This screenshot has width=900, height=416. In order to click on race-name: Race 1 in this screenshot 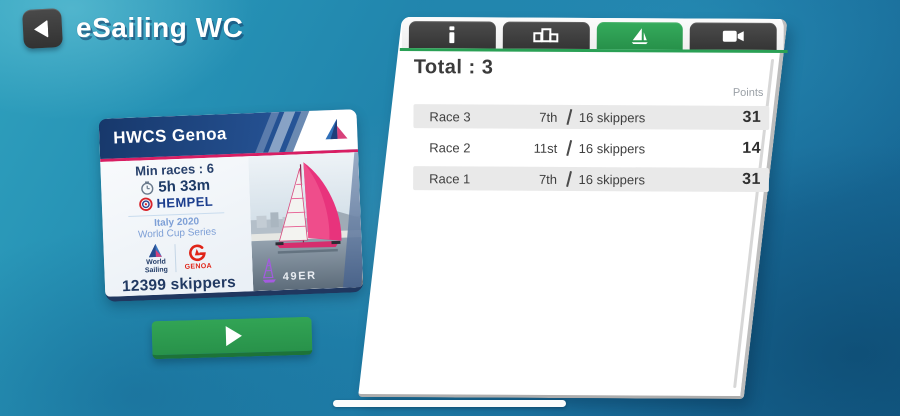, I will do `click(450, 178)`.